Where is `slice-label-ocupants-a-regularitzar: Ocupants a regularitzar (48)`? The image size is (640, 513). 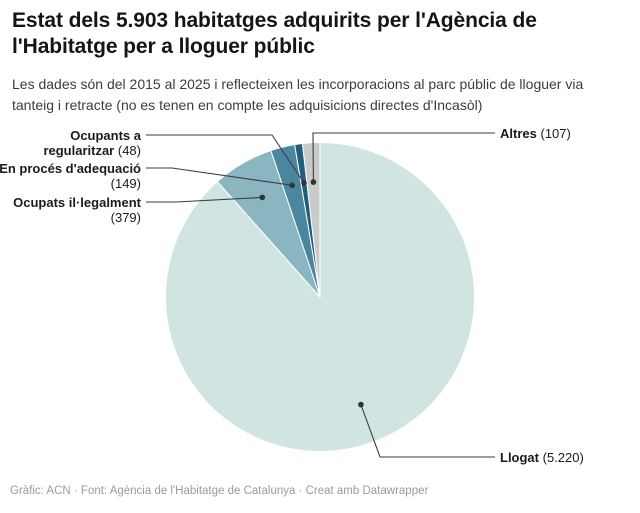 slice-label-ocupants-a-regularitzar: Ocupants a regularitzar (48) is located at coordinates (81, 143).